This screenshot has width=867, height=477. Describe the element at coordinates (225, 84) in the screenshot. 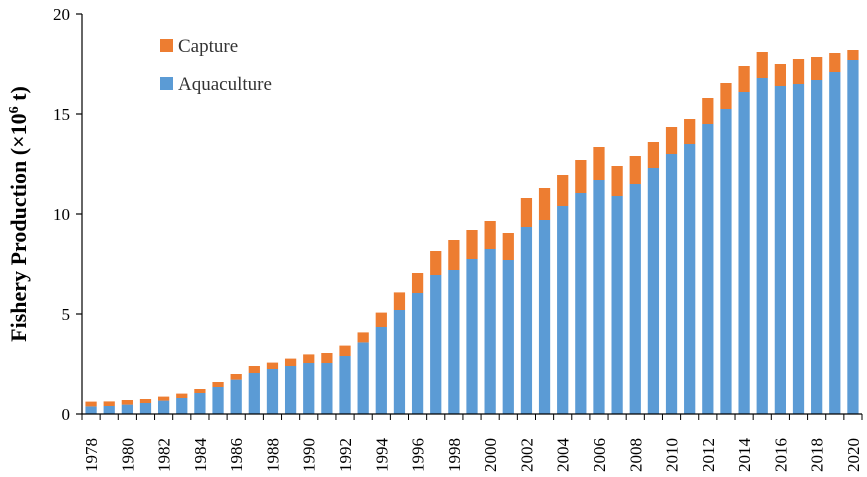

I see `legend-label-aquaculture: Aquaculture` at that location.